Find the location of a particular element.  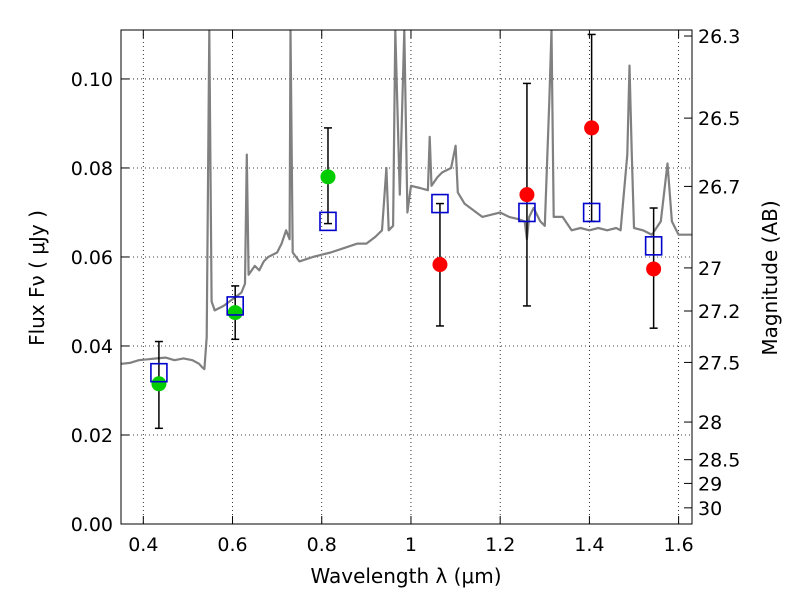

x-tick-label: 0.4 is located at coordinates (143, 545).